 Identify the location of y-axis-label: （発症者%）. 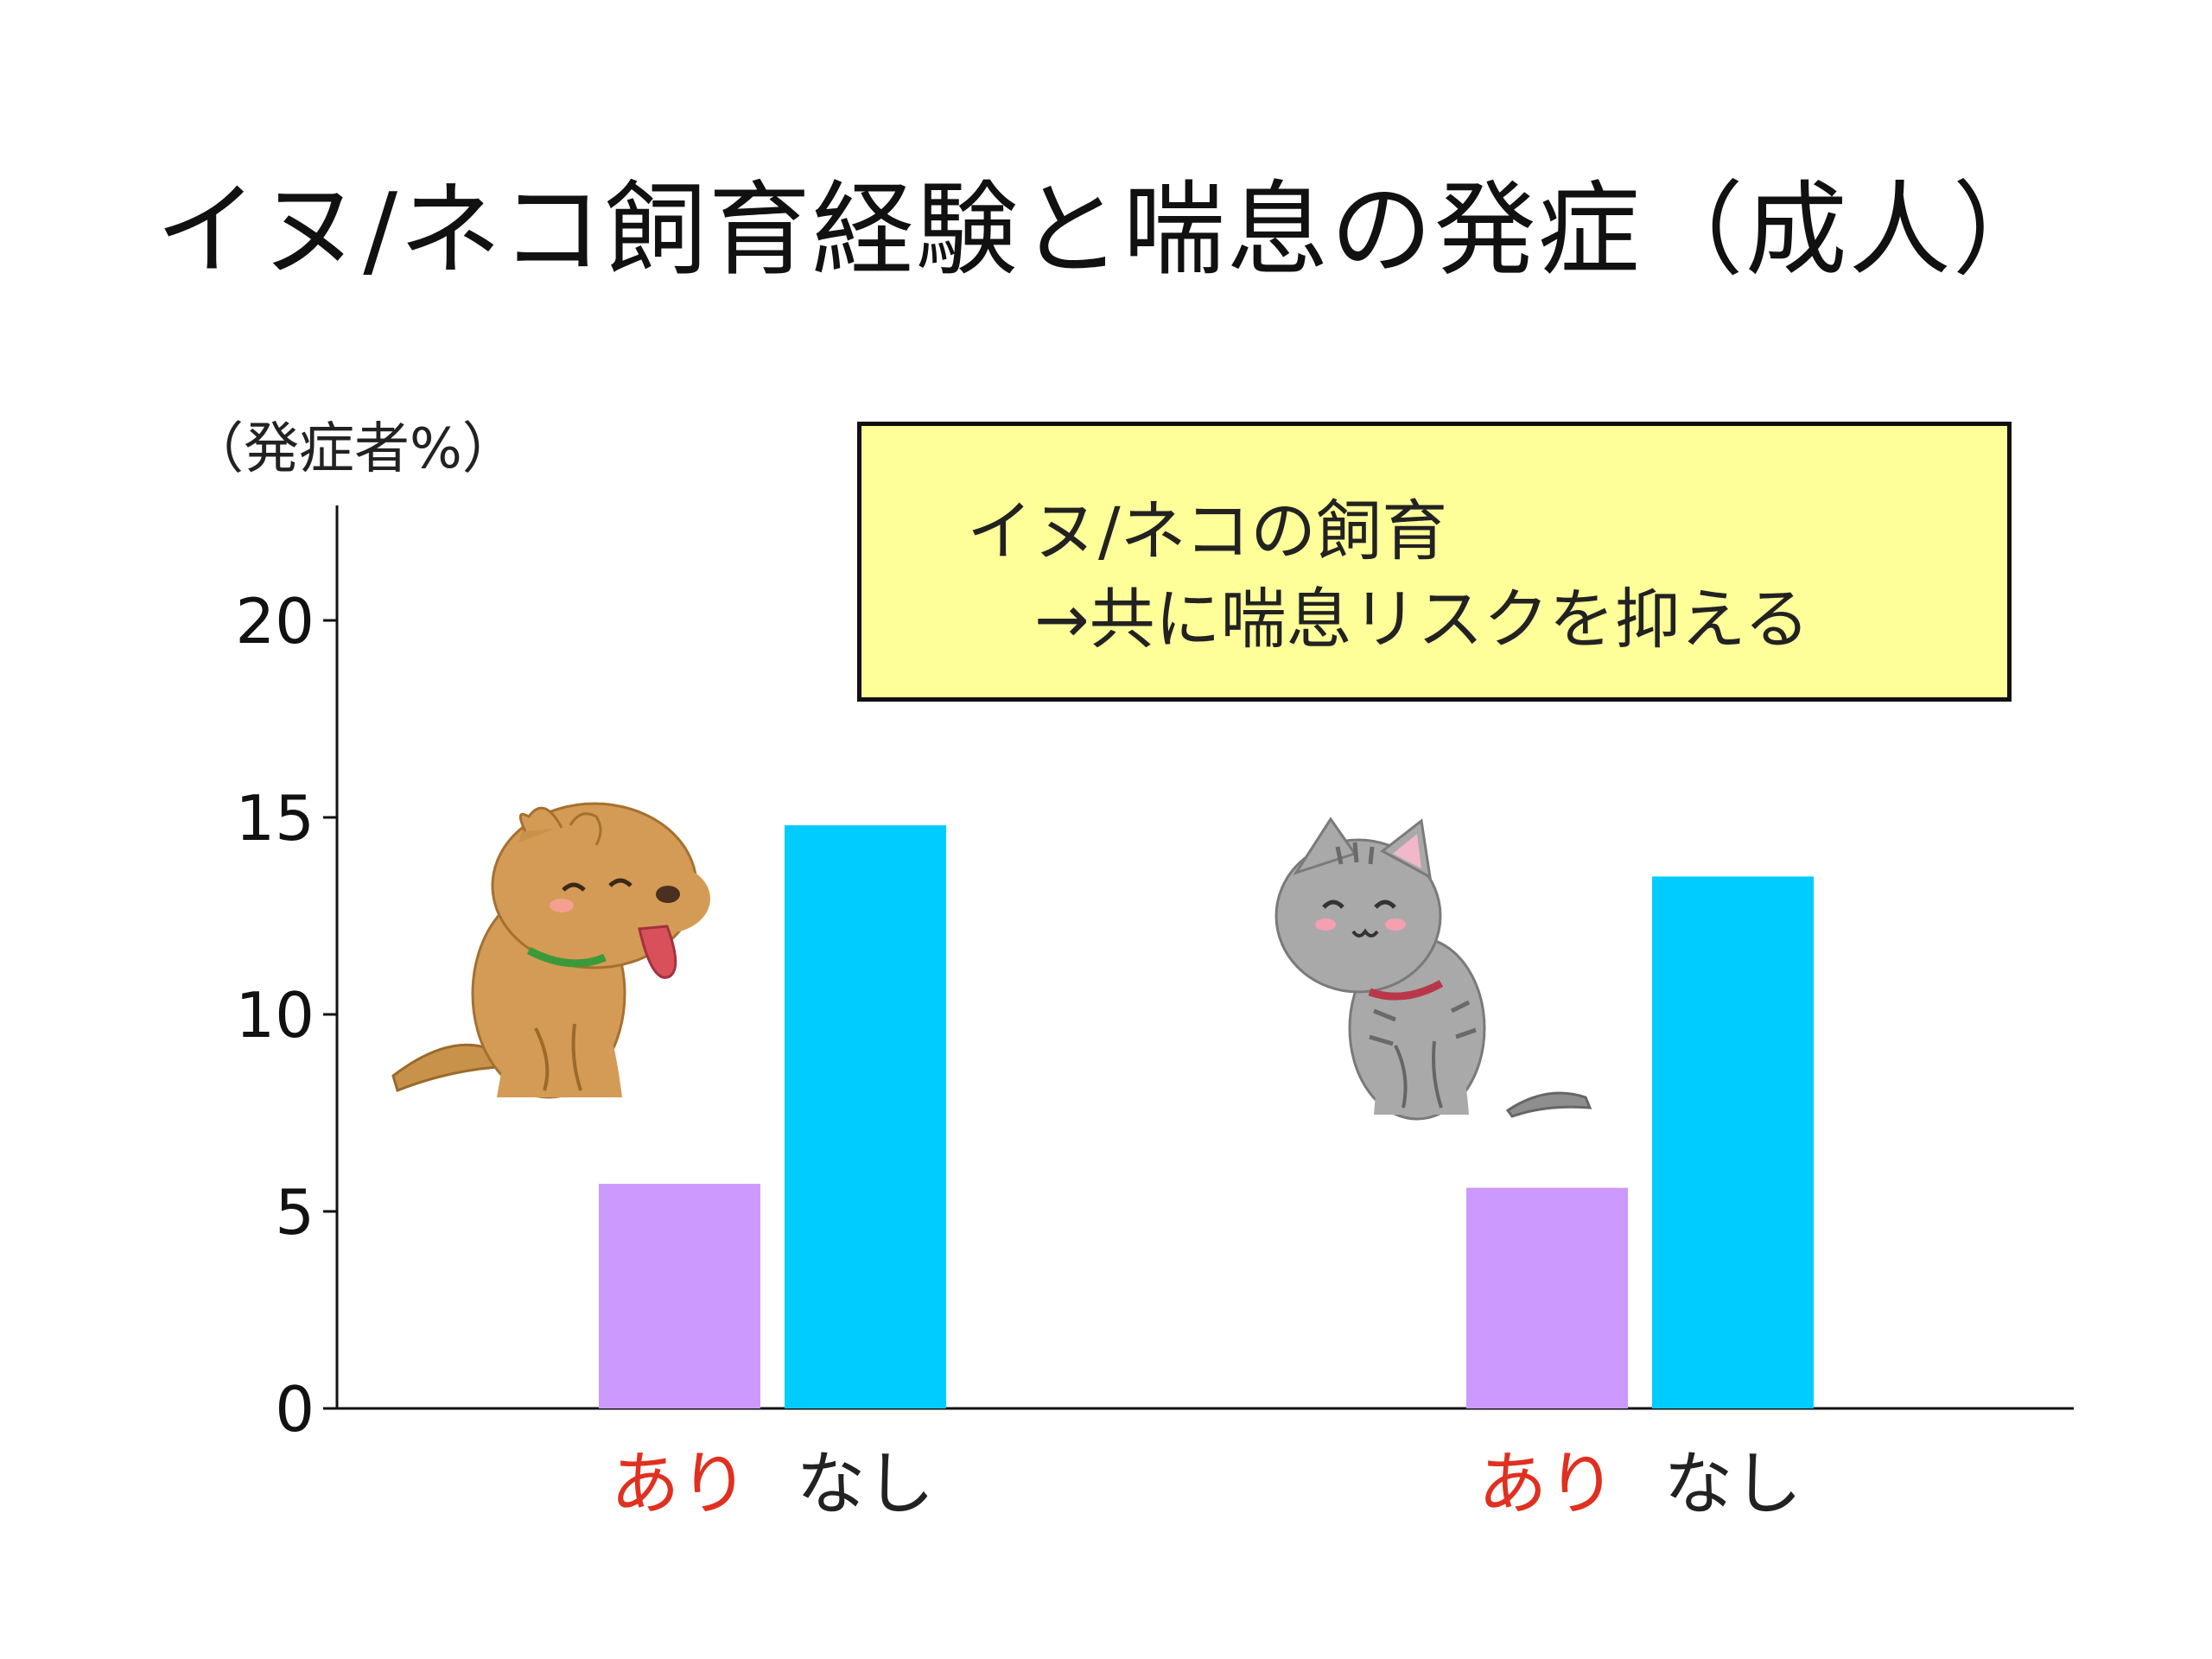
(353, 449).